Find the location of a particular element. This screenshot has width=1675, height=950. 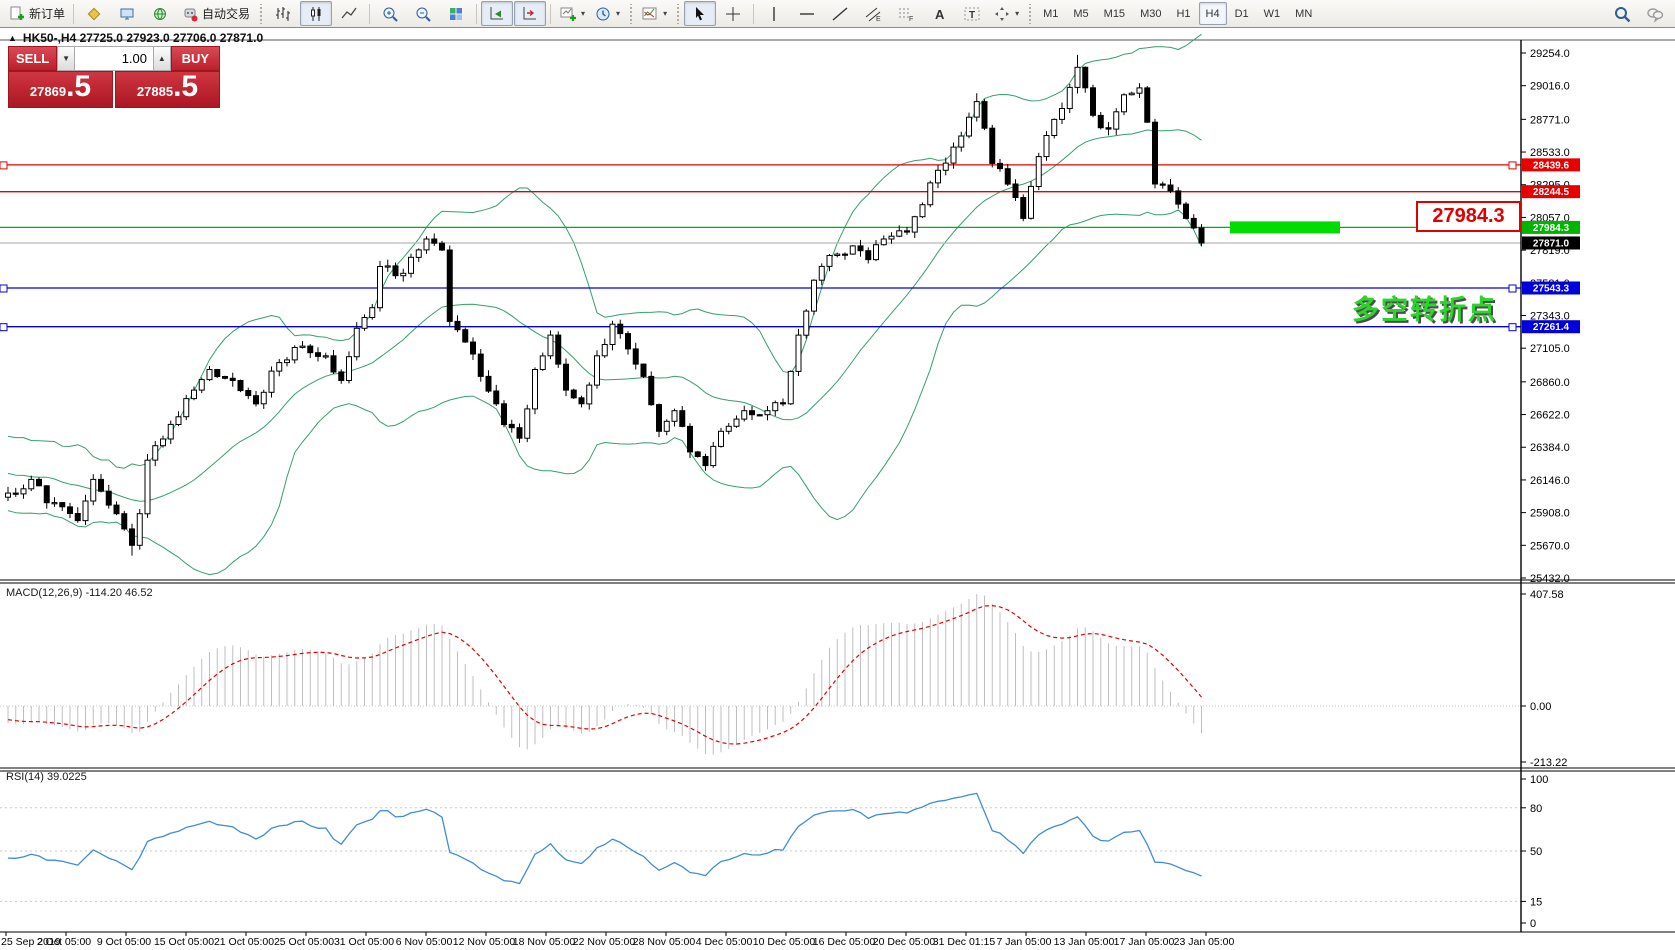

chat-icon is located at coordinates (1655, 14).